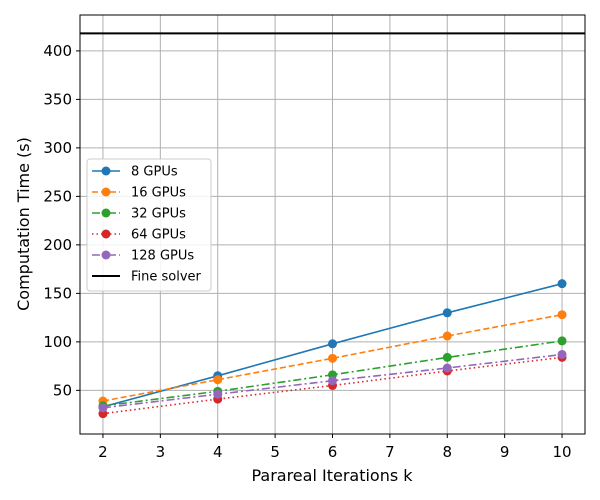 The height and width of the screenshot is (500, 600). Describe the element at coordinates (158, 214) in the screenshot. I see `legend-label-2: 32 GPUs` at that location.